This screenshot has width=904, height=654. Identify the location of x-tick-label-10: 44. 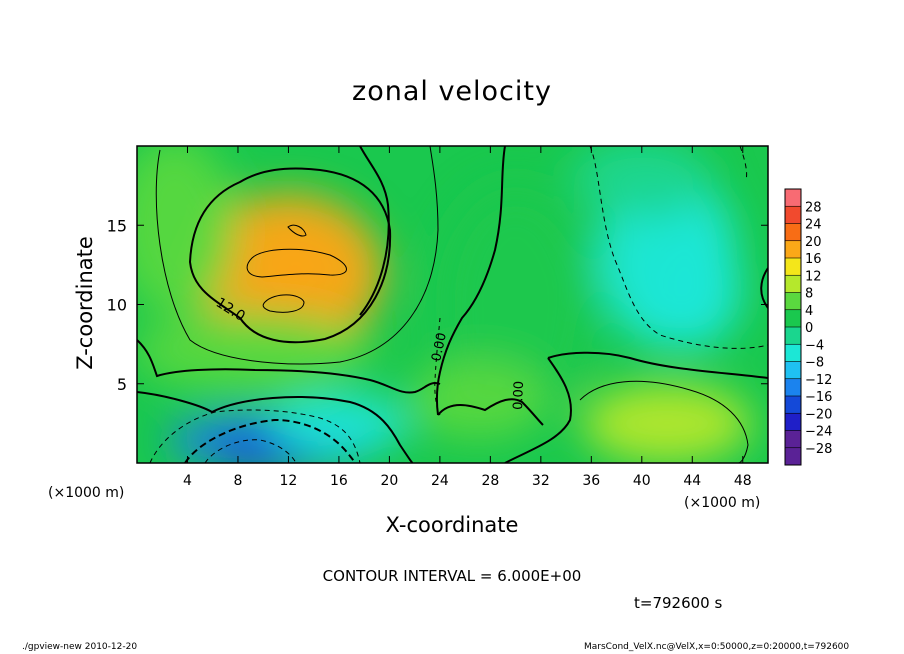
(692, 481).